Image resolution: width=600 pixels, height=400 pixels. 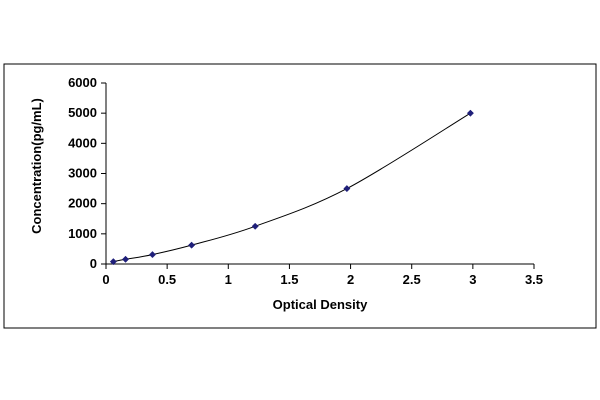 I want to click on x-tick-label: 0.5, so click(x=167, y=279).